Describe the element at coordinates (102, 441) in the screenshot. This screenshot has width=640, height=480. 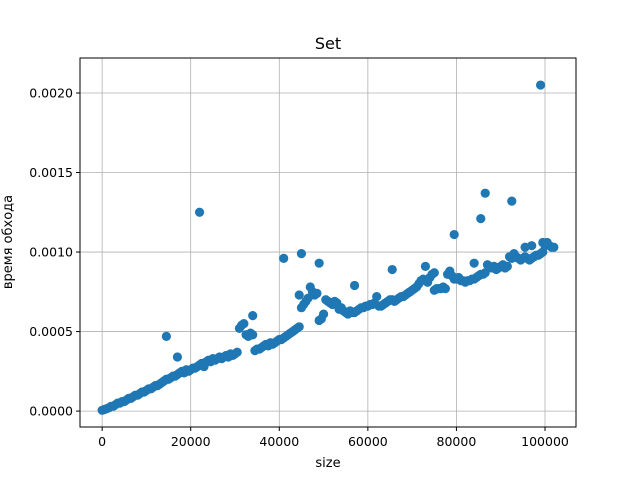
I see `x-tick-label: 0` at that location.